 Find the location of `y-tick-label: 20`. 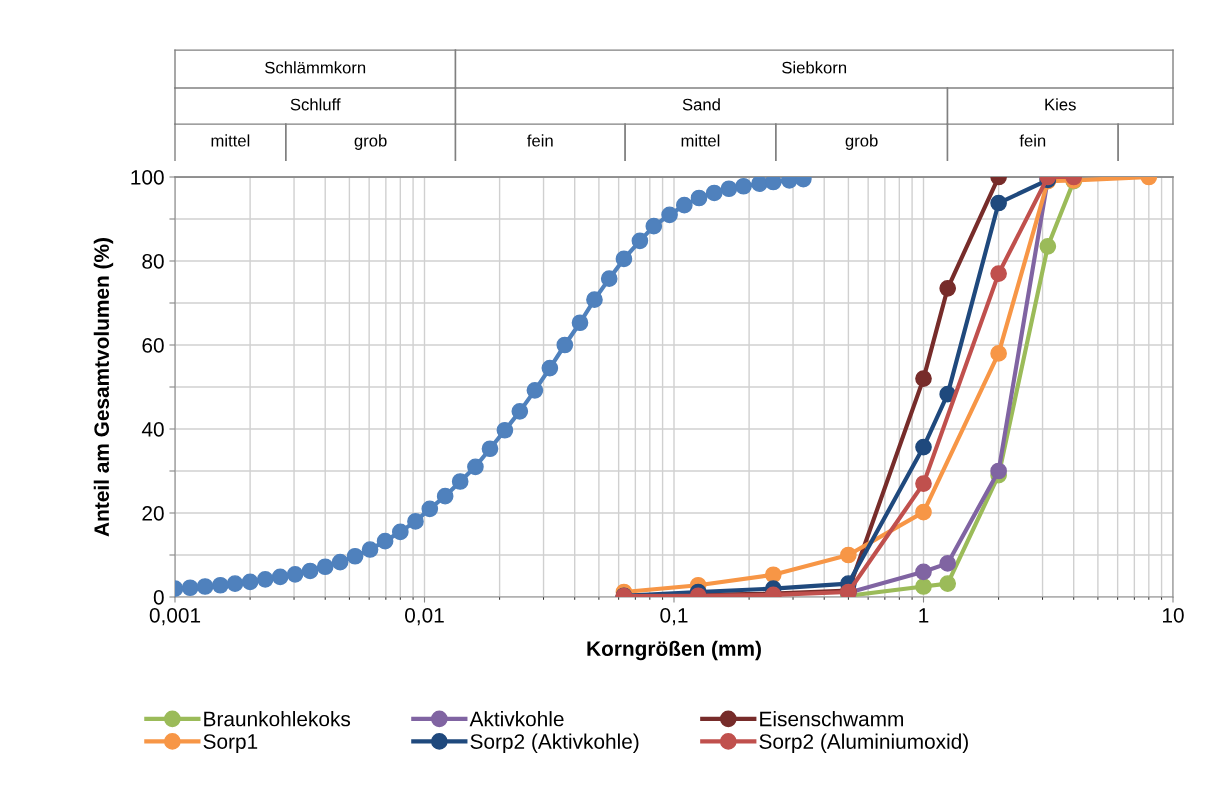

y-tick-label: 20 is located at coordinates (153, 513).